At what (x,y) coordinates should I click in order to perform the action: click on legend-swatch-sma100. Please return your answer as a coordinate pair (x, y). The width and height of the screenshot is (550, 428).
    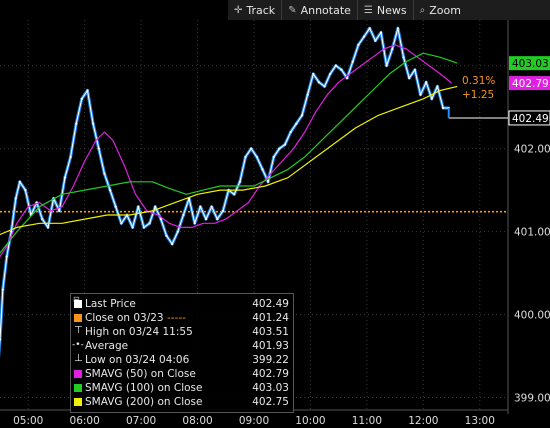
    Looking at the image, I should click on (78, 388).